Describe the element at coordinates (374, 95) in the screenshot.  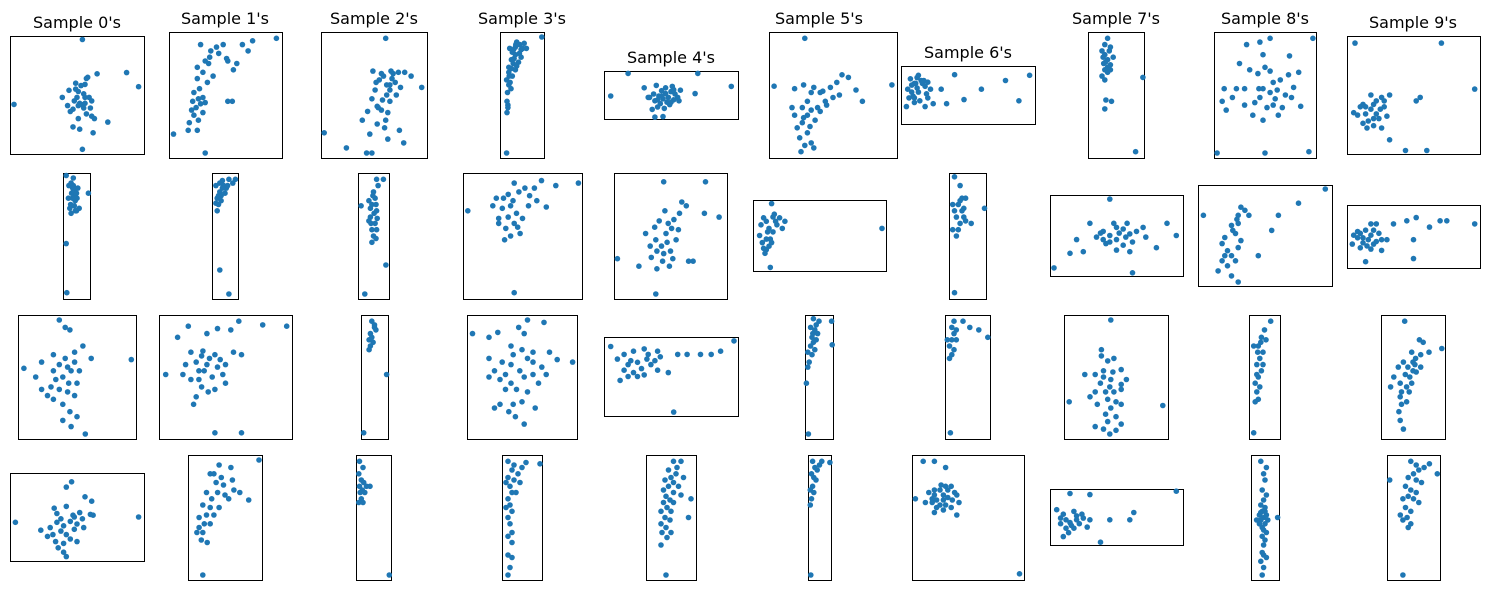
I see `panel-r0-c2` at that location.